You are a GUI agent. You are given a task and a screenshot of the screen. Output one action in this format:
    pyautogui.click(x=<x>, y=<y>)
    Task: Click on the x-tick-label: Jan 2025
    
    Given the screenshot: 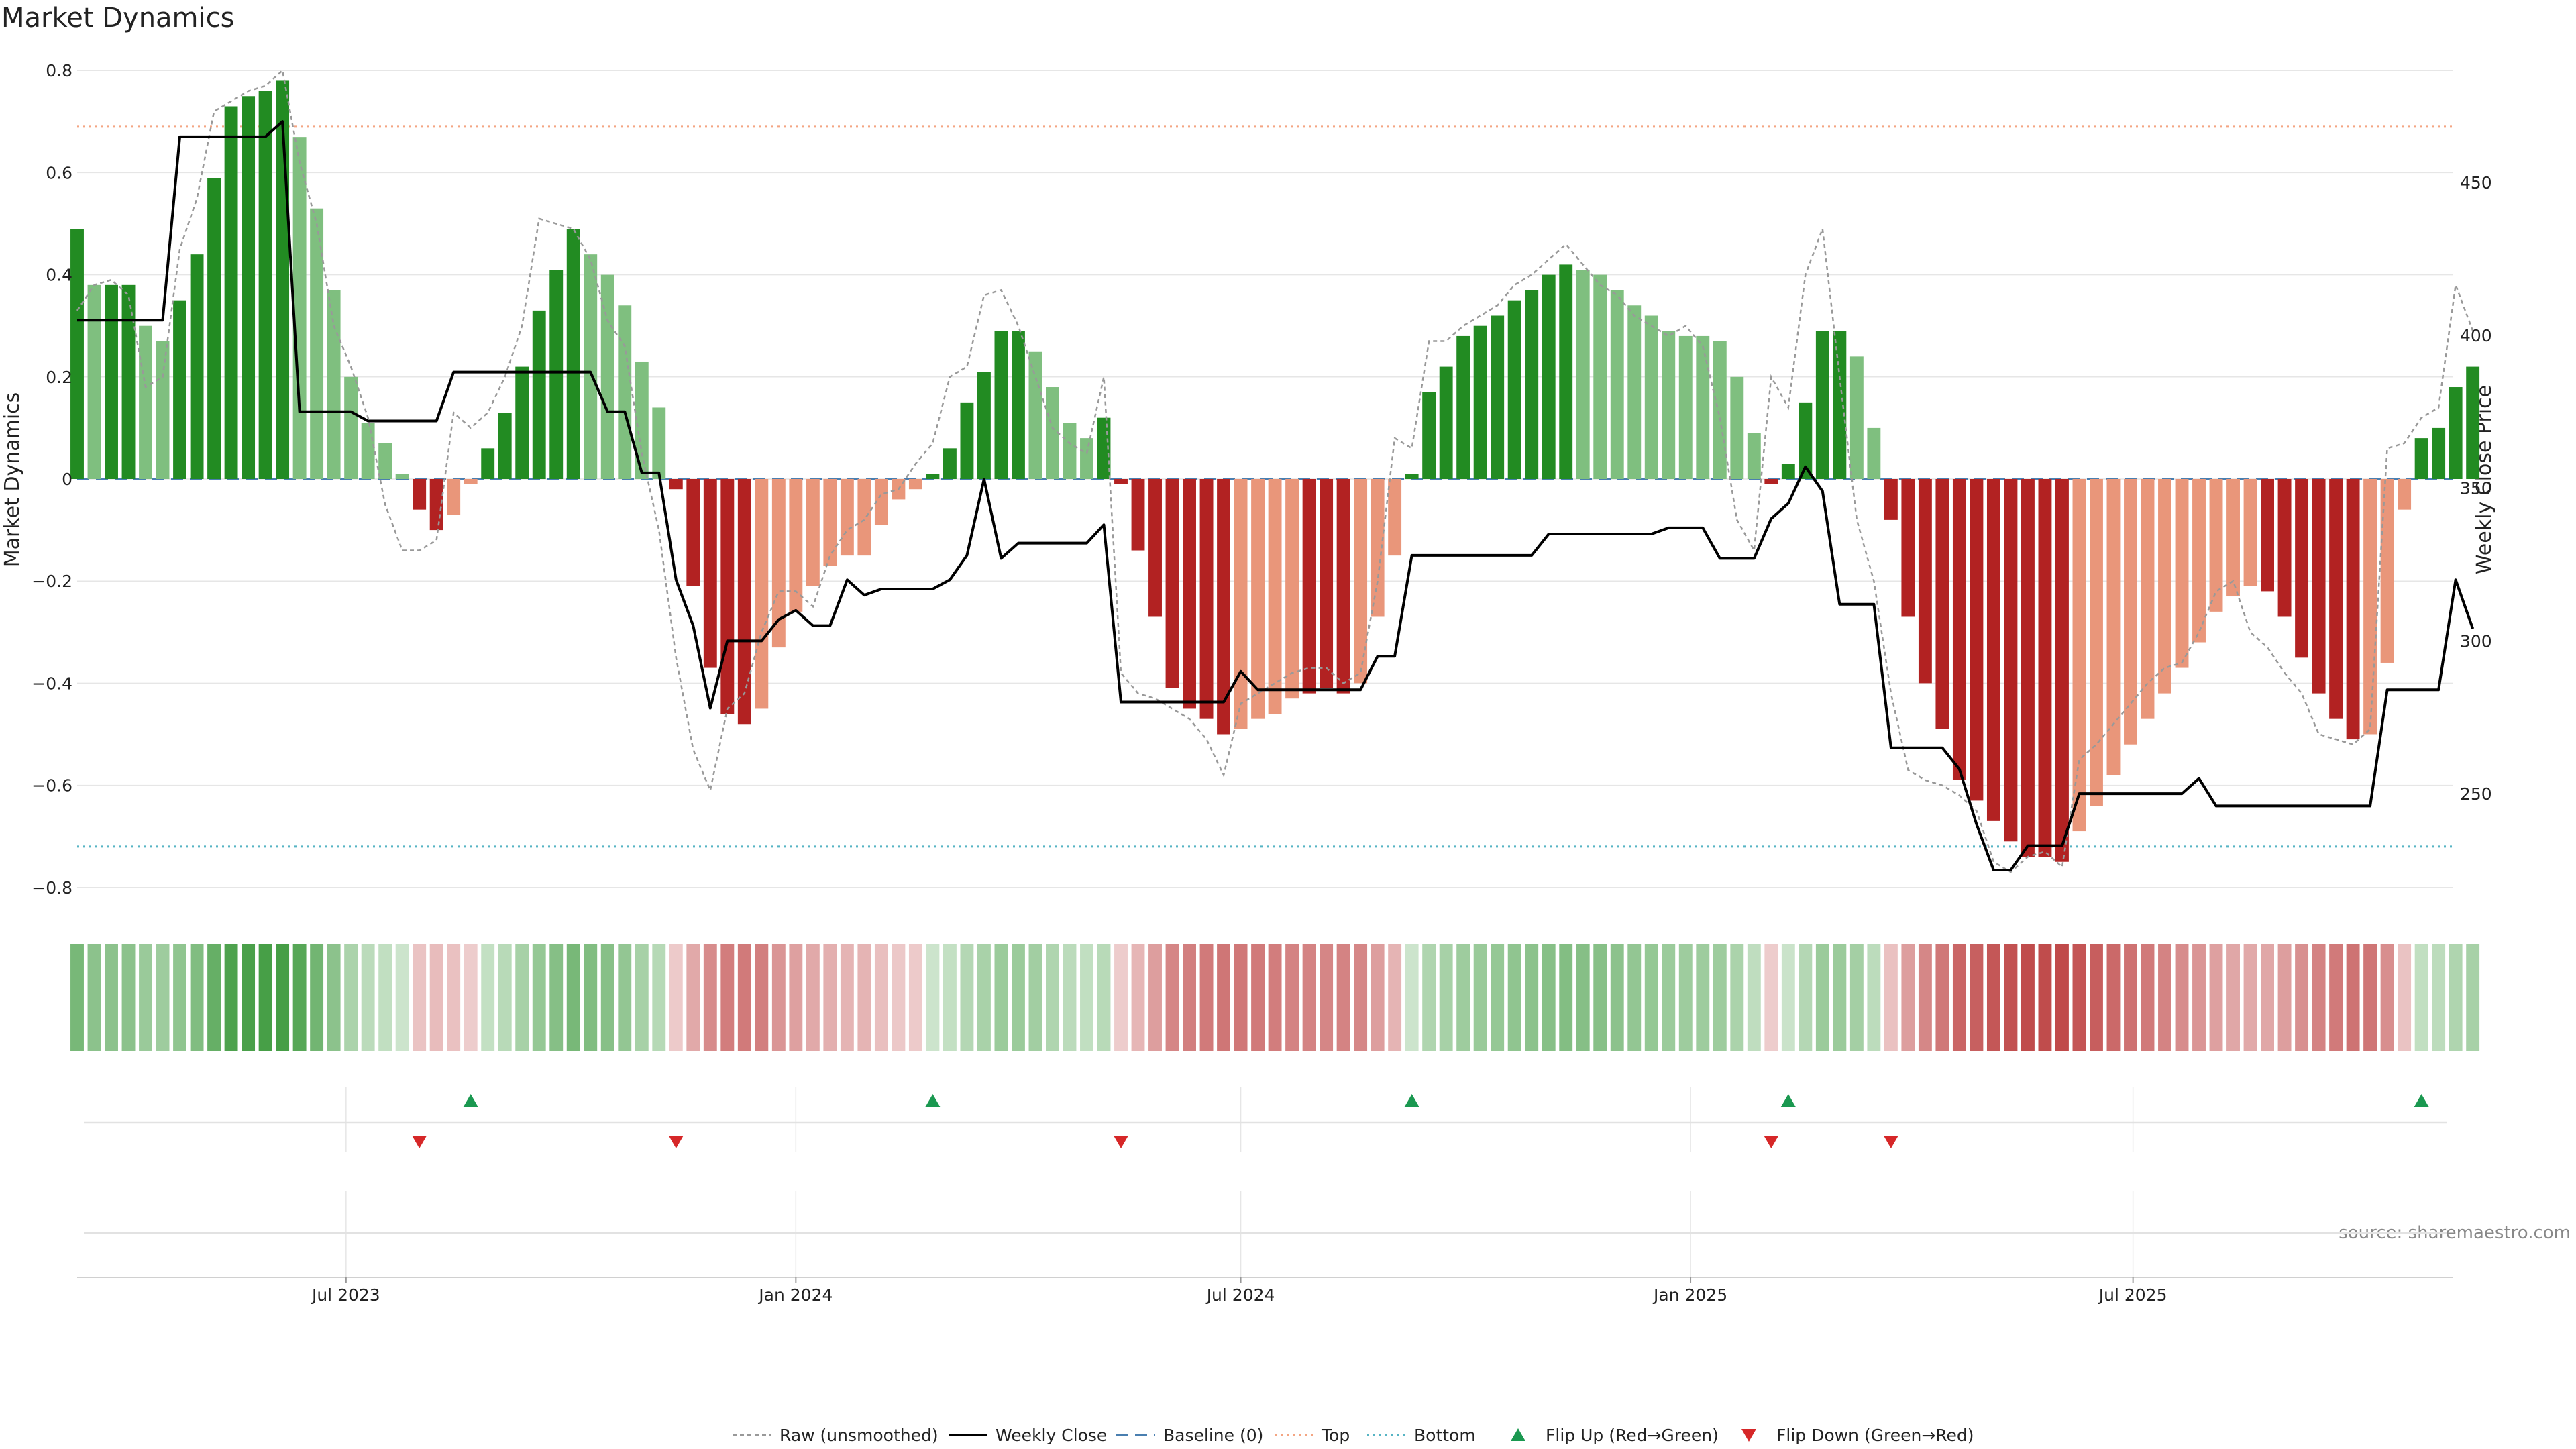 What is the action you would take?
    pyautogui.click(x=1689, y=1295)
    